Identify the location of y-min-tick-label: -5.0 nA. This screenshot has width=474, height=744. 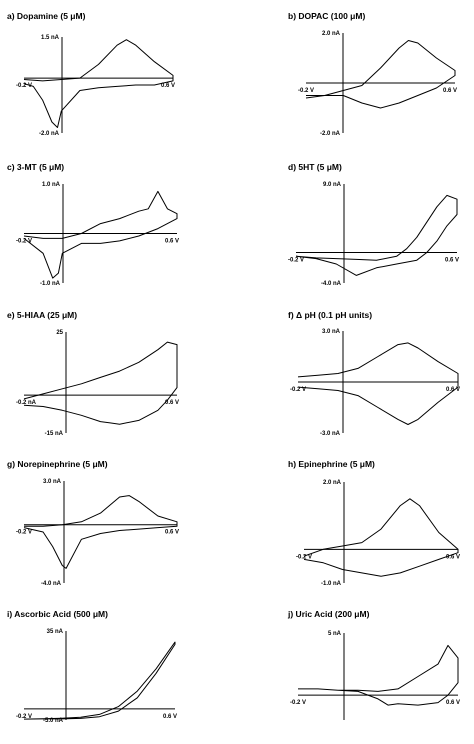
(53, 721).